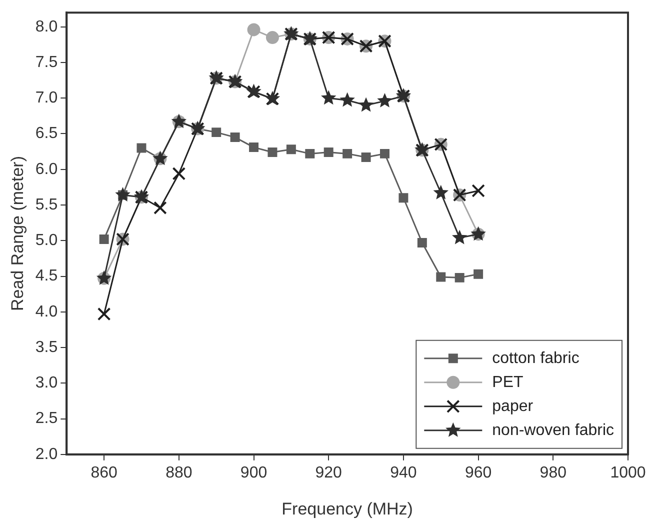  What do you see at coordinates (46, 98) in the screenshot?
I see `y-tick-label: 7.0` at bounding box center [46, 98].